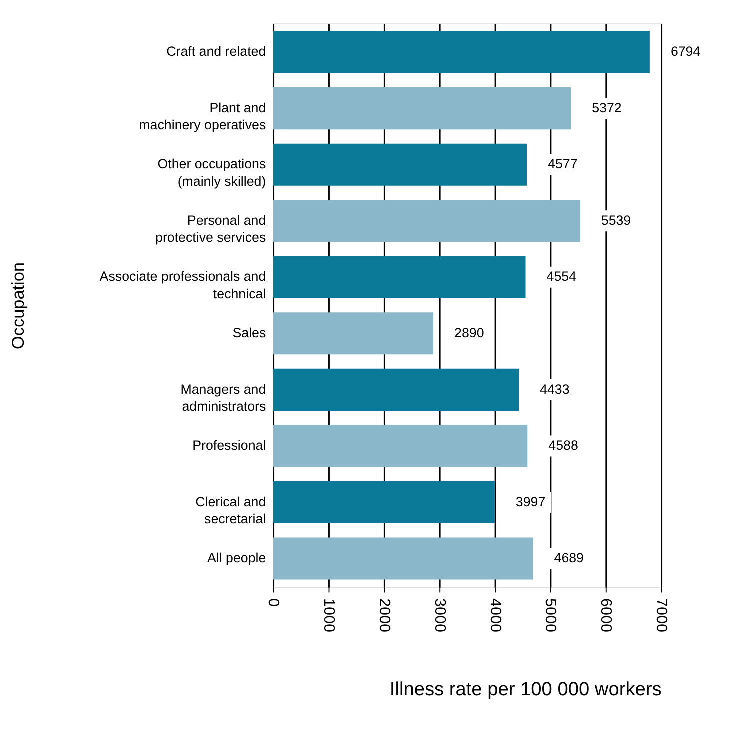  What do you see at coordinates (249, 332) in the screenshot?
I see `y-tick-label: Sales` at bounding box center [249, 332].